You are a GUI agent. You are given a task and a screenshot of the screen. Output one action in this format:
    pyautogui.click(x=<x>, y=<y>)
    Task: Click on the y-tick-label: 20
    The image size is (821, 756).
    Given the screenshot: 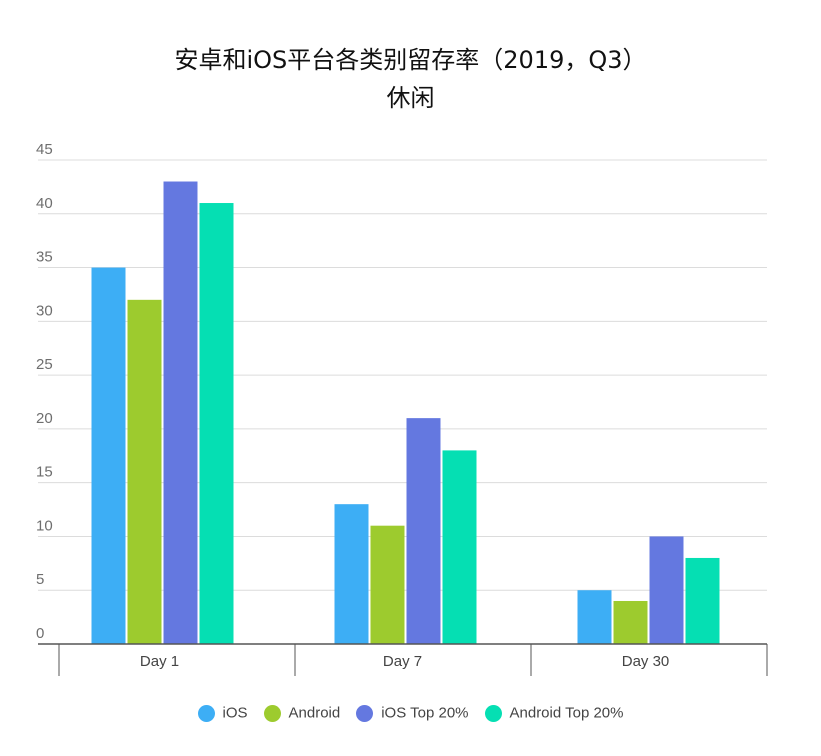 What is the action you would take?
    pyautogui.click(x=44, y=418)
    